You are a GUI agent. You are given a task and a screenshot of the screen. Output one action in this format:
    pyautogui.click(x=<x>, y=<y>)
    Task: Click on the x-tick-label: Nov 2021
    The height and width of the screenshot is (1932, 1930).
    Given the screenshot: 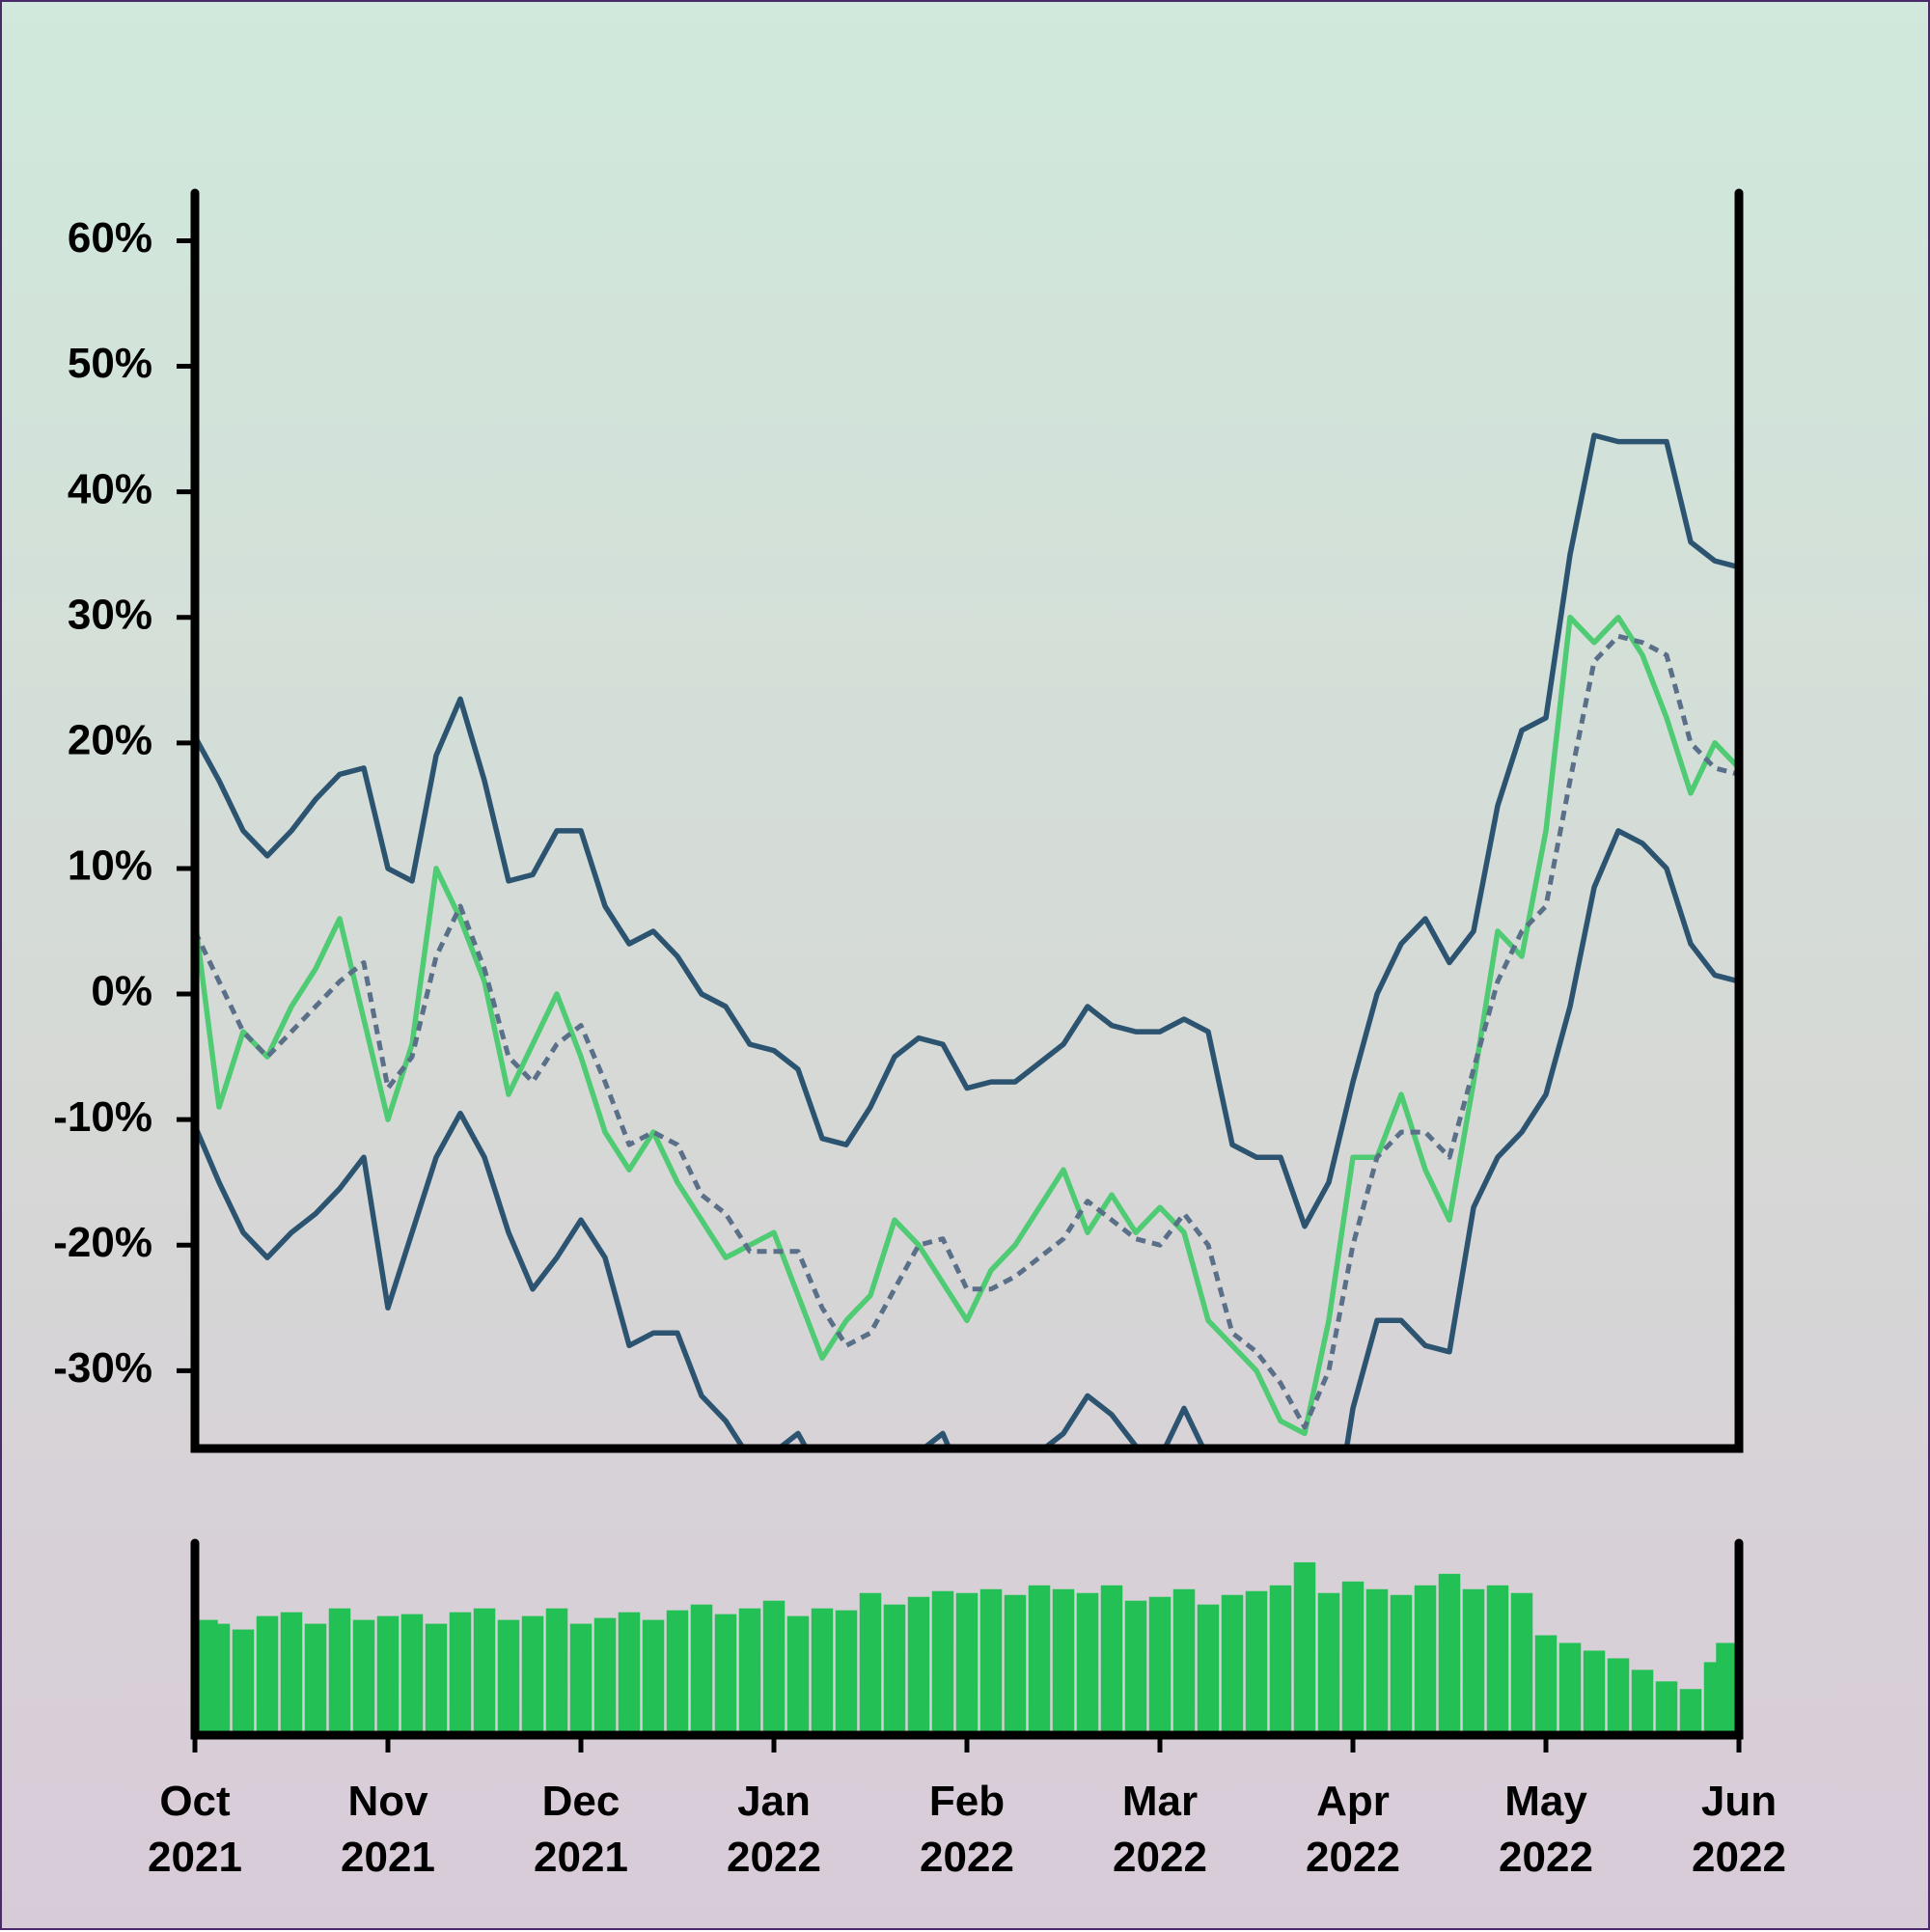 What is the action you would take?
    pyautogui.click(x=388, y=1829)
    